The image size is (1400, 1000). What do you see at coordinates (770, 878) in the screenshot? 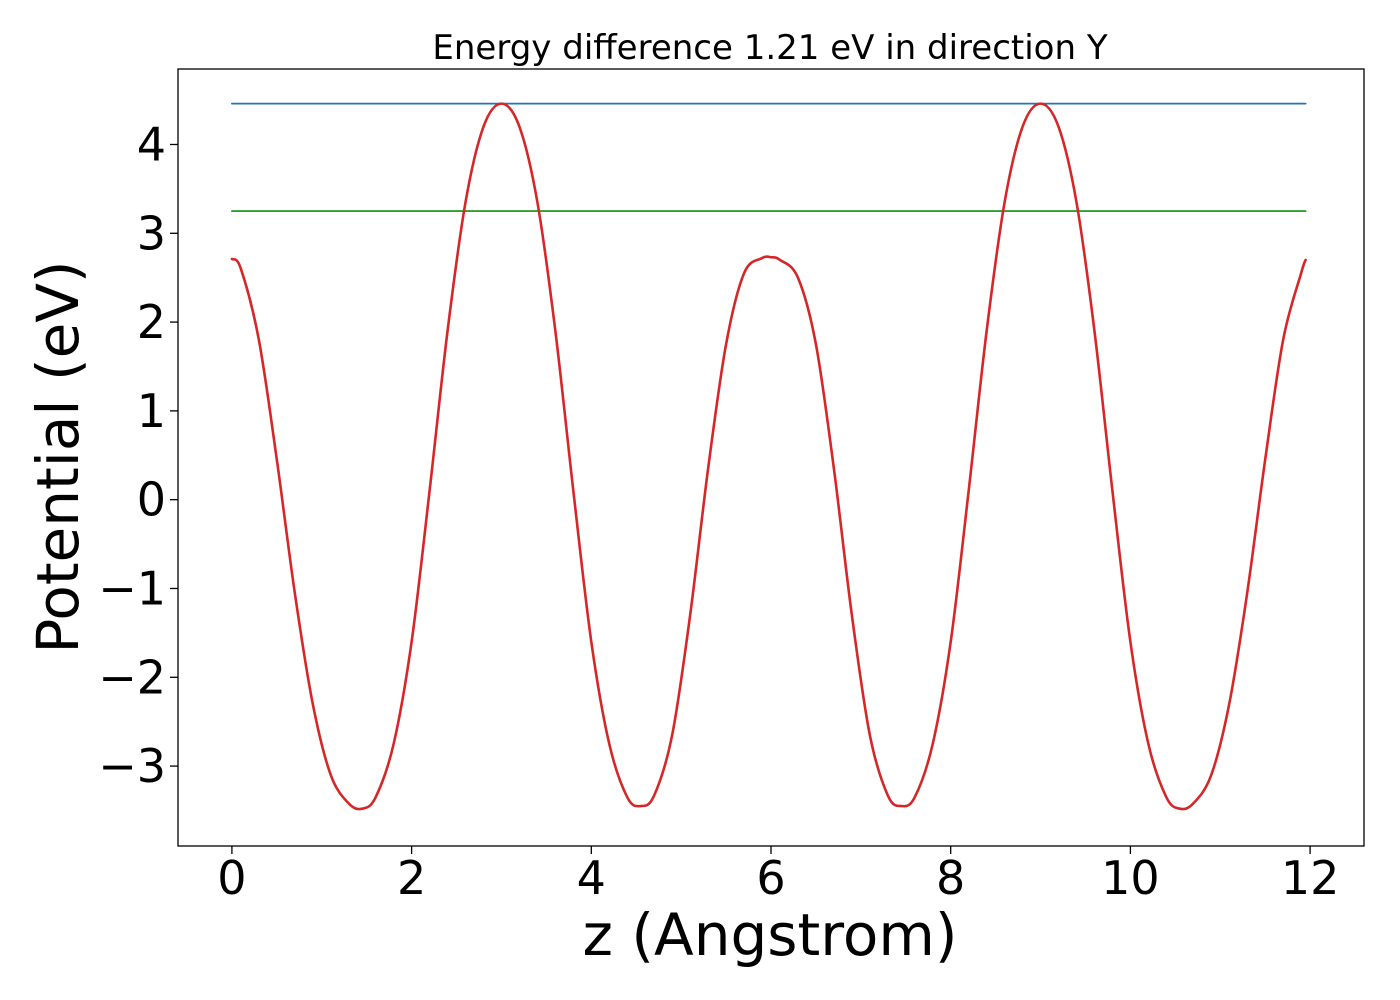
I see `x-tick-label: 6` at bounding box center [770, 878].